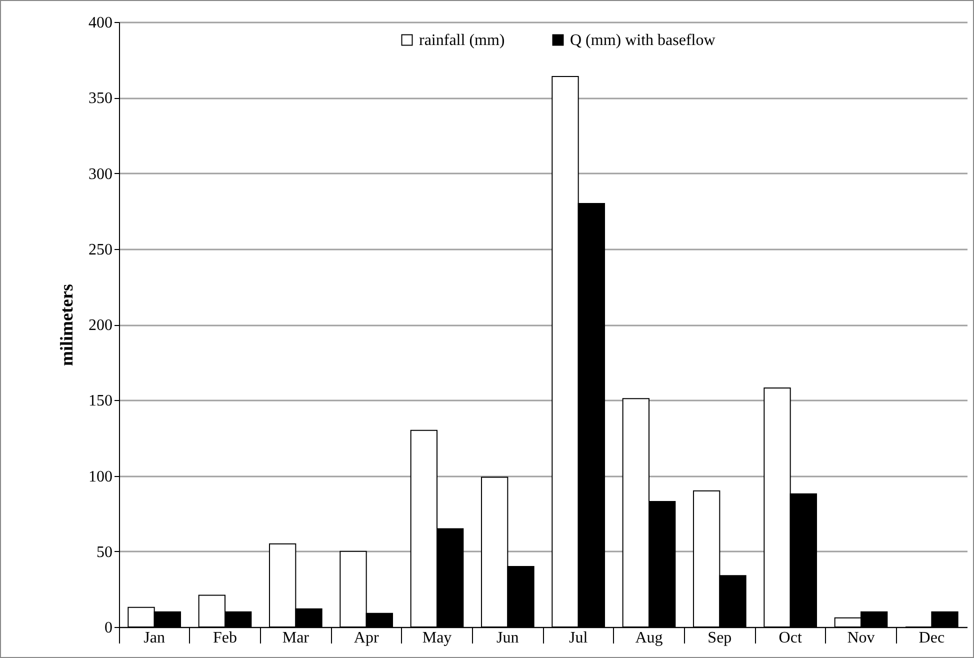 This screenshot has width=974, height=658. Describe the element at coordinates (100, 249) in the screenshot. I see `y-tick-label: 250` at that location.